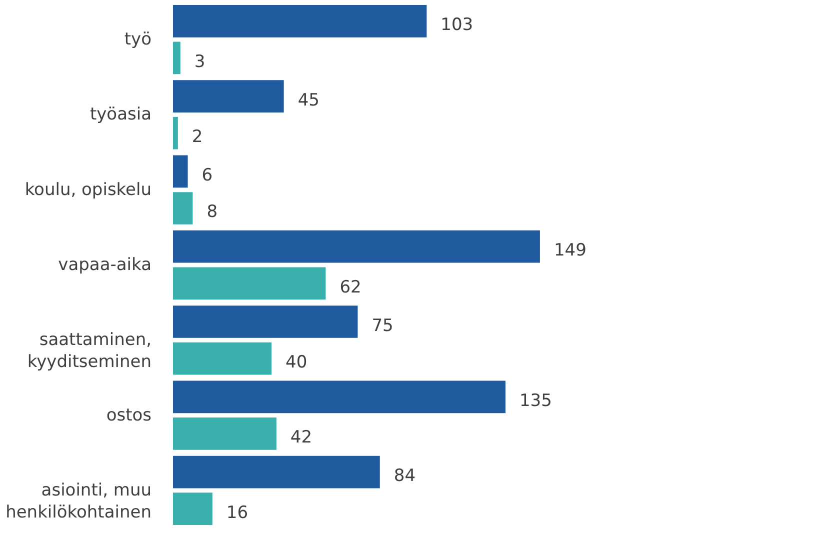 This screenshot has width=824, height=533. Describe the element at coordinates (89, 351) in the screenshot. I see `y-tick-label: saattaminen, kyyditseminen` at that location.